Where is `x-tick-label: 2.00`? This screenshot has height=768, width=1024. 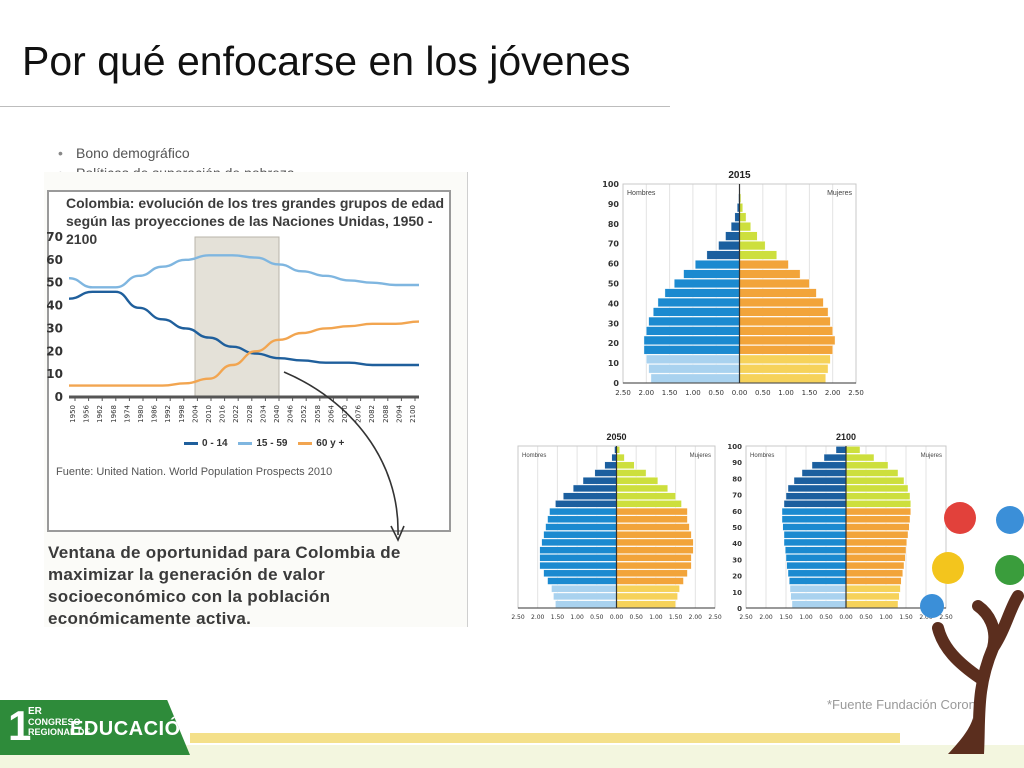
x-tick-label: 2.00 is located at coordinates (833, 393).